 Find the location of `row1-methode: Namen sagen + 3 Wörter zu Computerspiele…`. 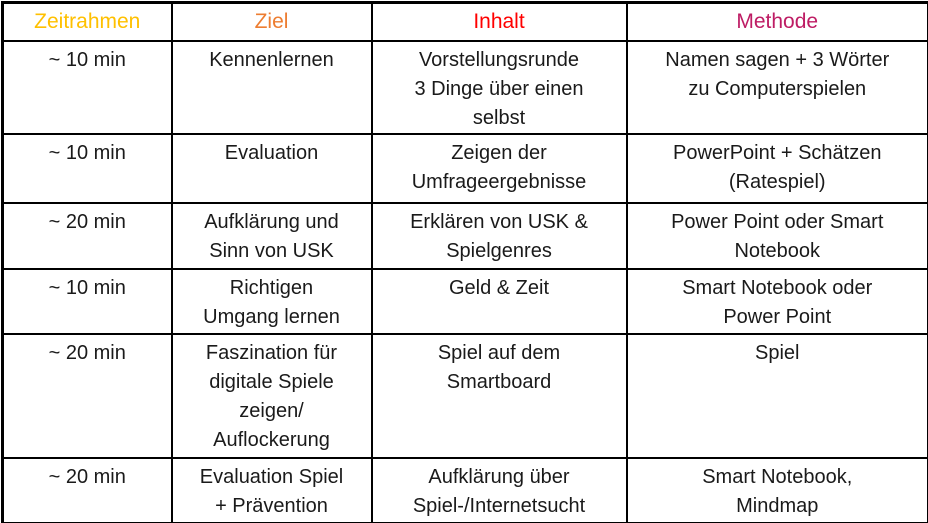

row1-methode: Namen sagen + 3 Wörter zu Computerspiele… is located at coordinates (776, 87).